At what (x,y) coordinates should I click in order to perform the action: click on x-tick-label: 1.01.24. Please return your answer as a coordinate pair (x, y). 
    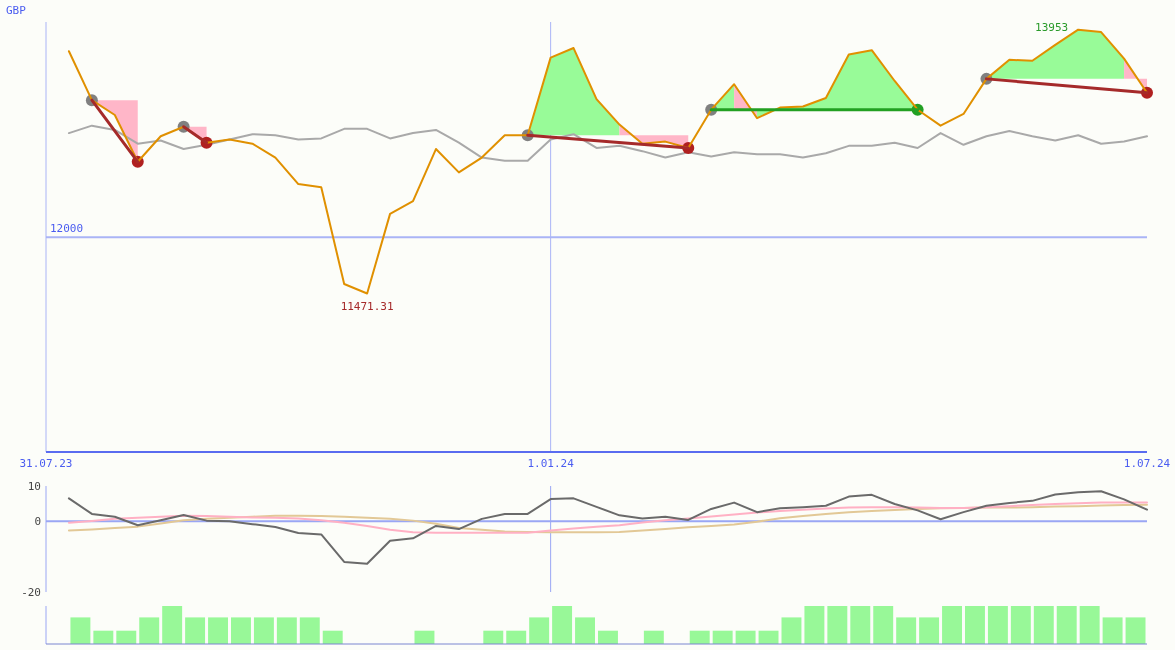
    Looking at the image, I should click on (551, 463).